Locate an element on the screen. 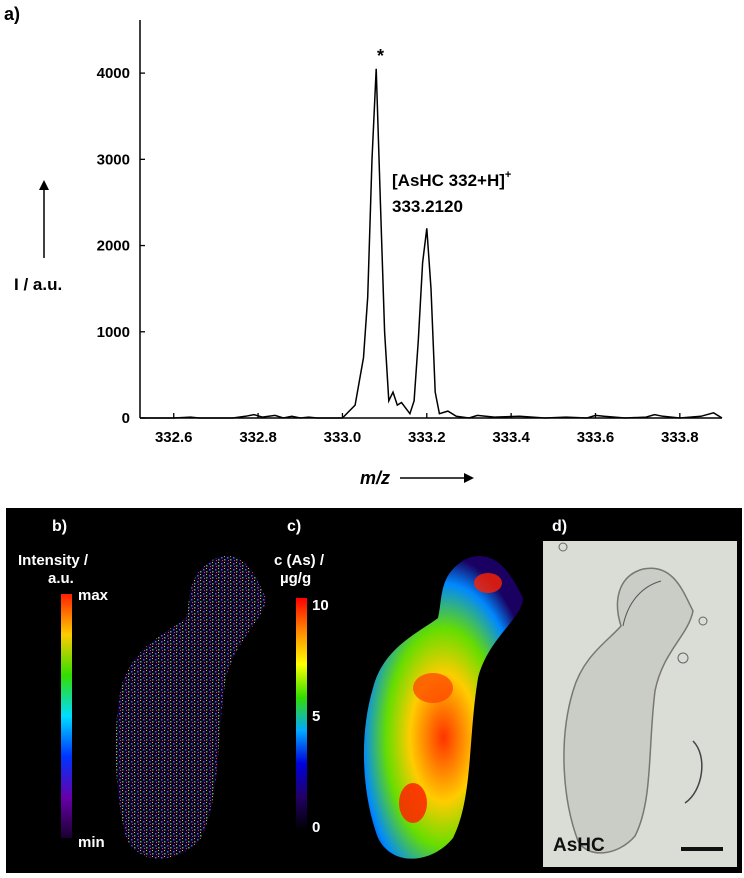 The width and height of the screenshot is (744, 878). panel-b-title-1: Intensity / is located at coordinates (53, 560).